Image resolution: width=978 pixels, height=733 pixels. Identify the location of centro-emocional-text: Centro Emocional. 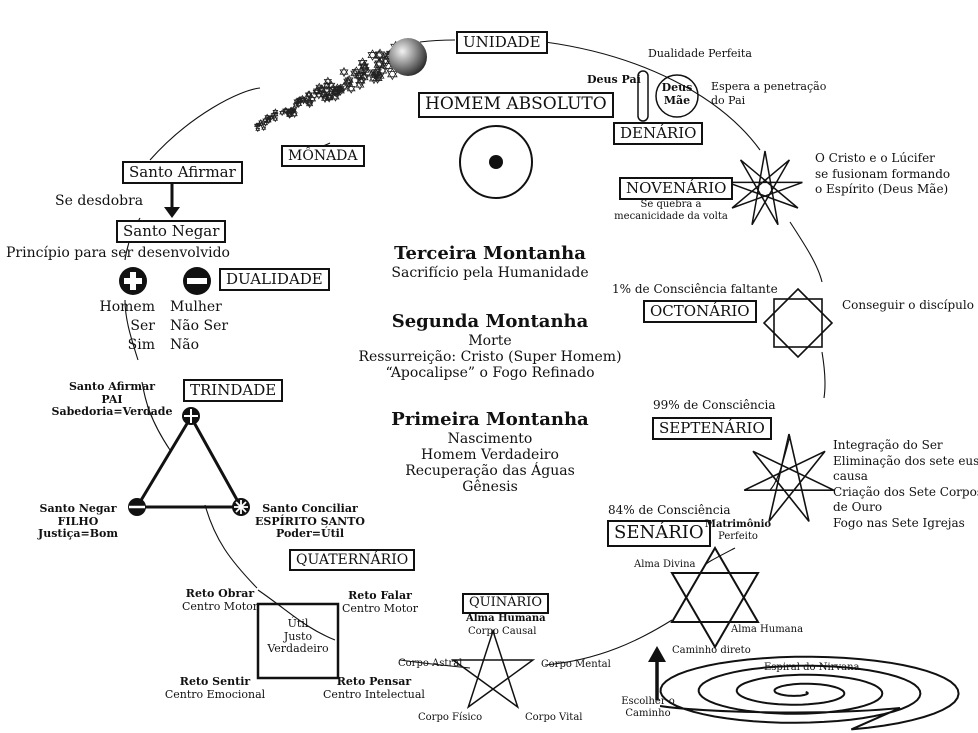
(215, 694).